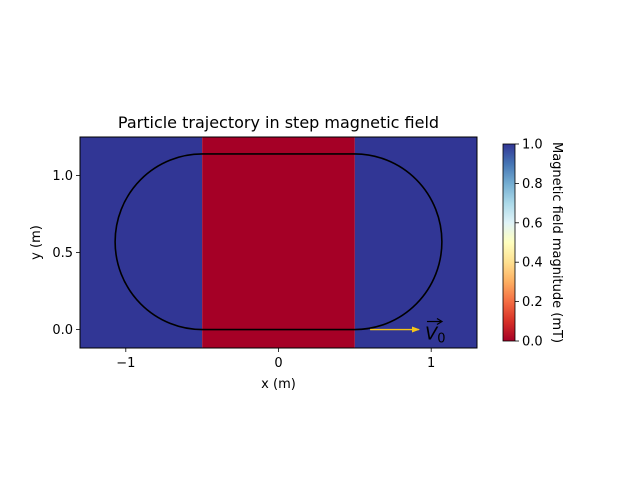 The image size is (640, 480). I want to click on y-axis-label: y (m), so click(36, 242).